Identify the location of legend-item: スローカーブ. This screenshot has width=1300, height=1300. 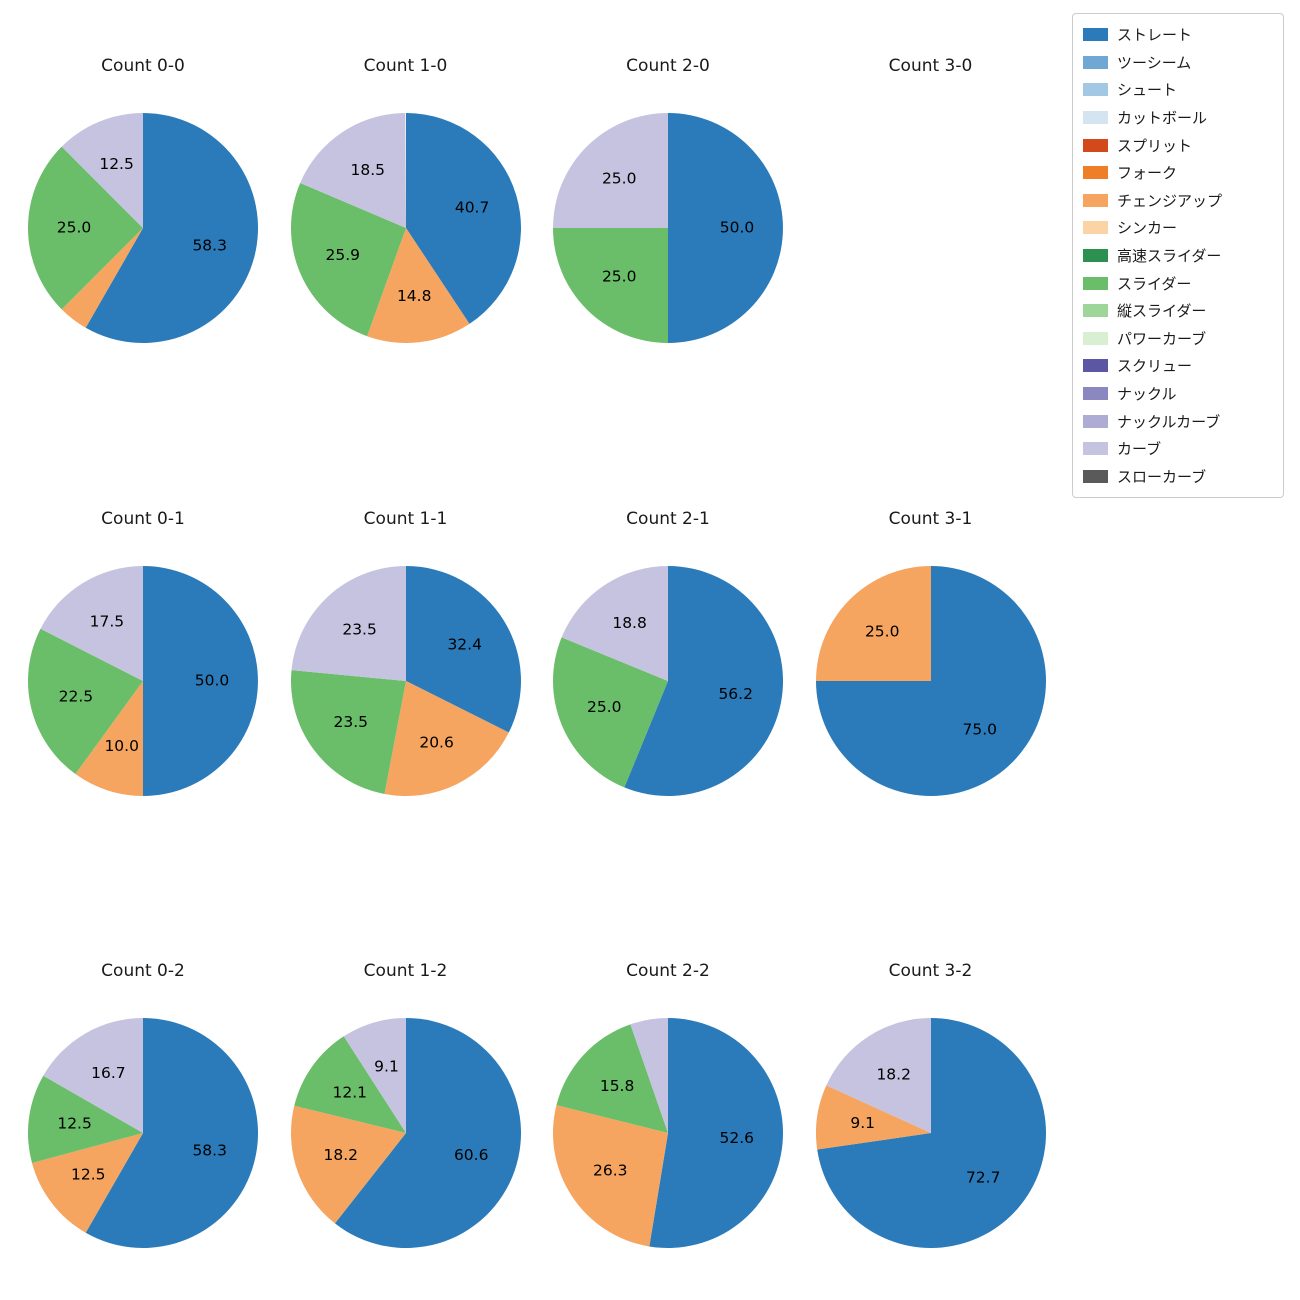
(1178, 477).